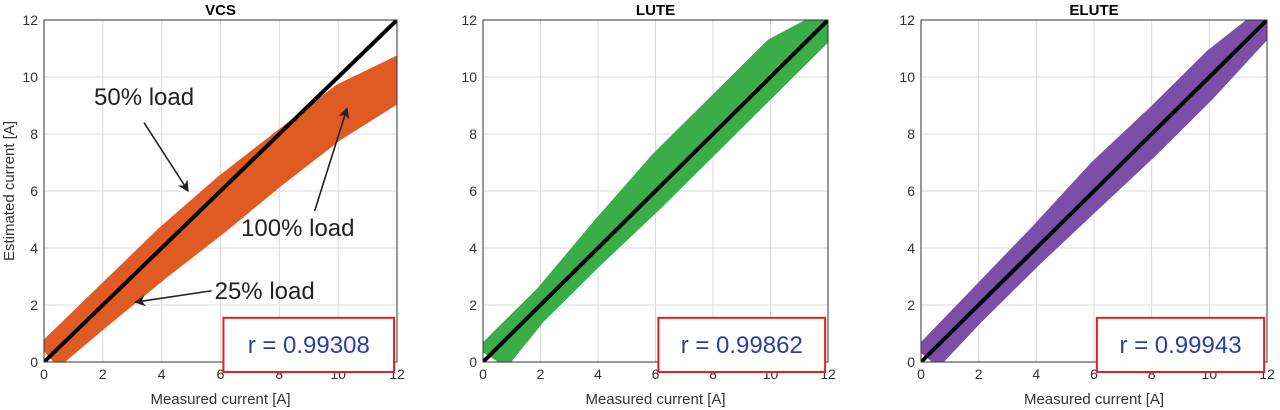 The width and height of the screenshot is (1280, 410). I want to click on panel-elute-x-tick-label-4: 8, so click(1152, 374).